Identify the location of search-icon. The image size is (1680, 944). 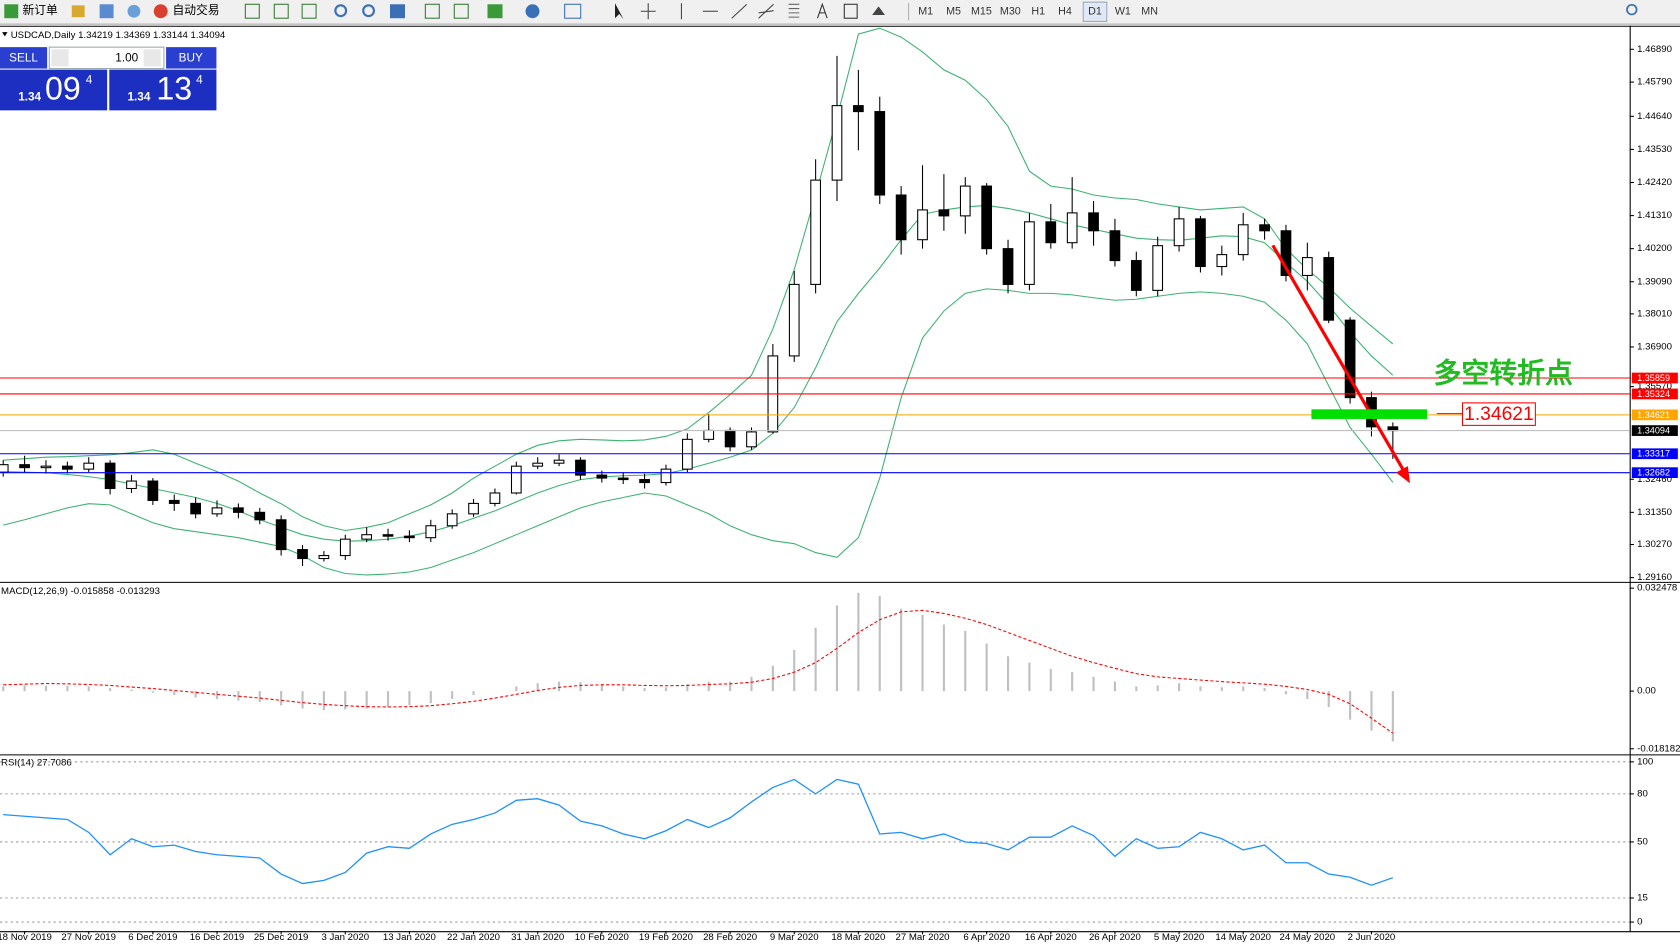
(1632, 9).